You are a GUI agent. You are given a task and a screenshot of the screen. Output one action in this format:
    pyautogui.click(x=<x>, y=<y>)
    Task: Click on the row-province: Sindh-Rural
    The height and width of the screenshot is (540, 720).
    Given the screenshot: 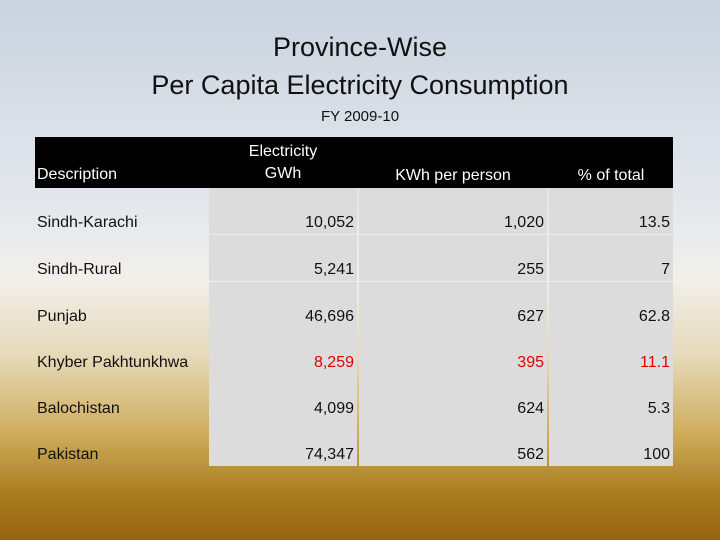 What is the action you would take?
    pyautogui.click(x=79, y=269)
    